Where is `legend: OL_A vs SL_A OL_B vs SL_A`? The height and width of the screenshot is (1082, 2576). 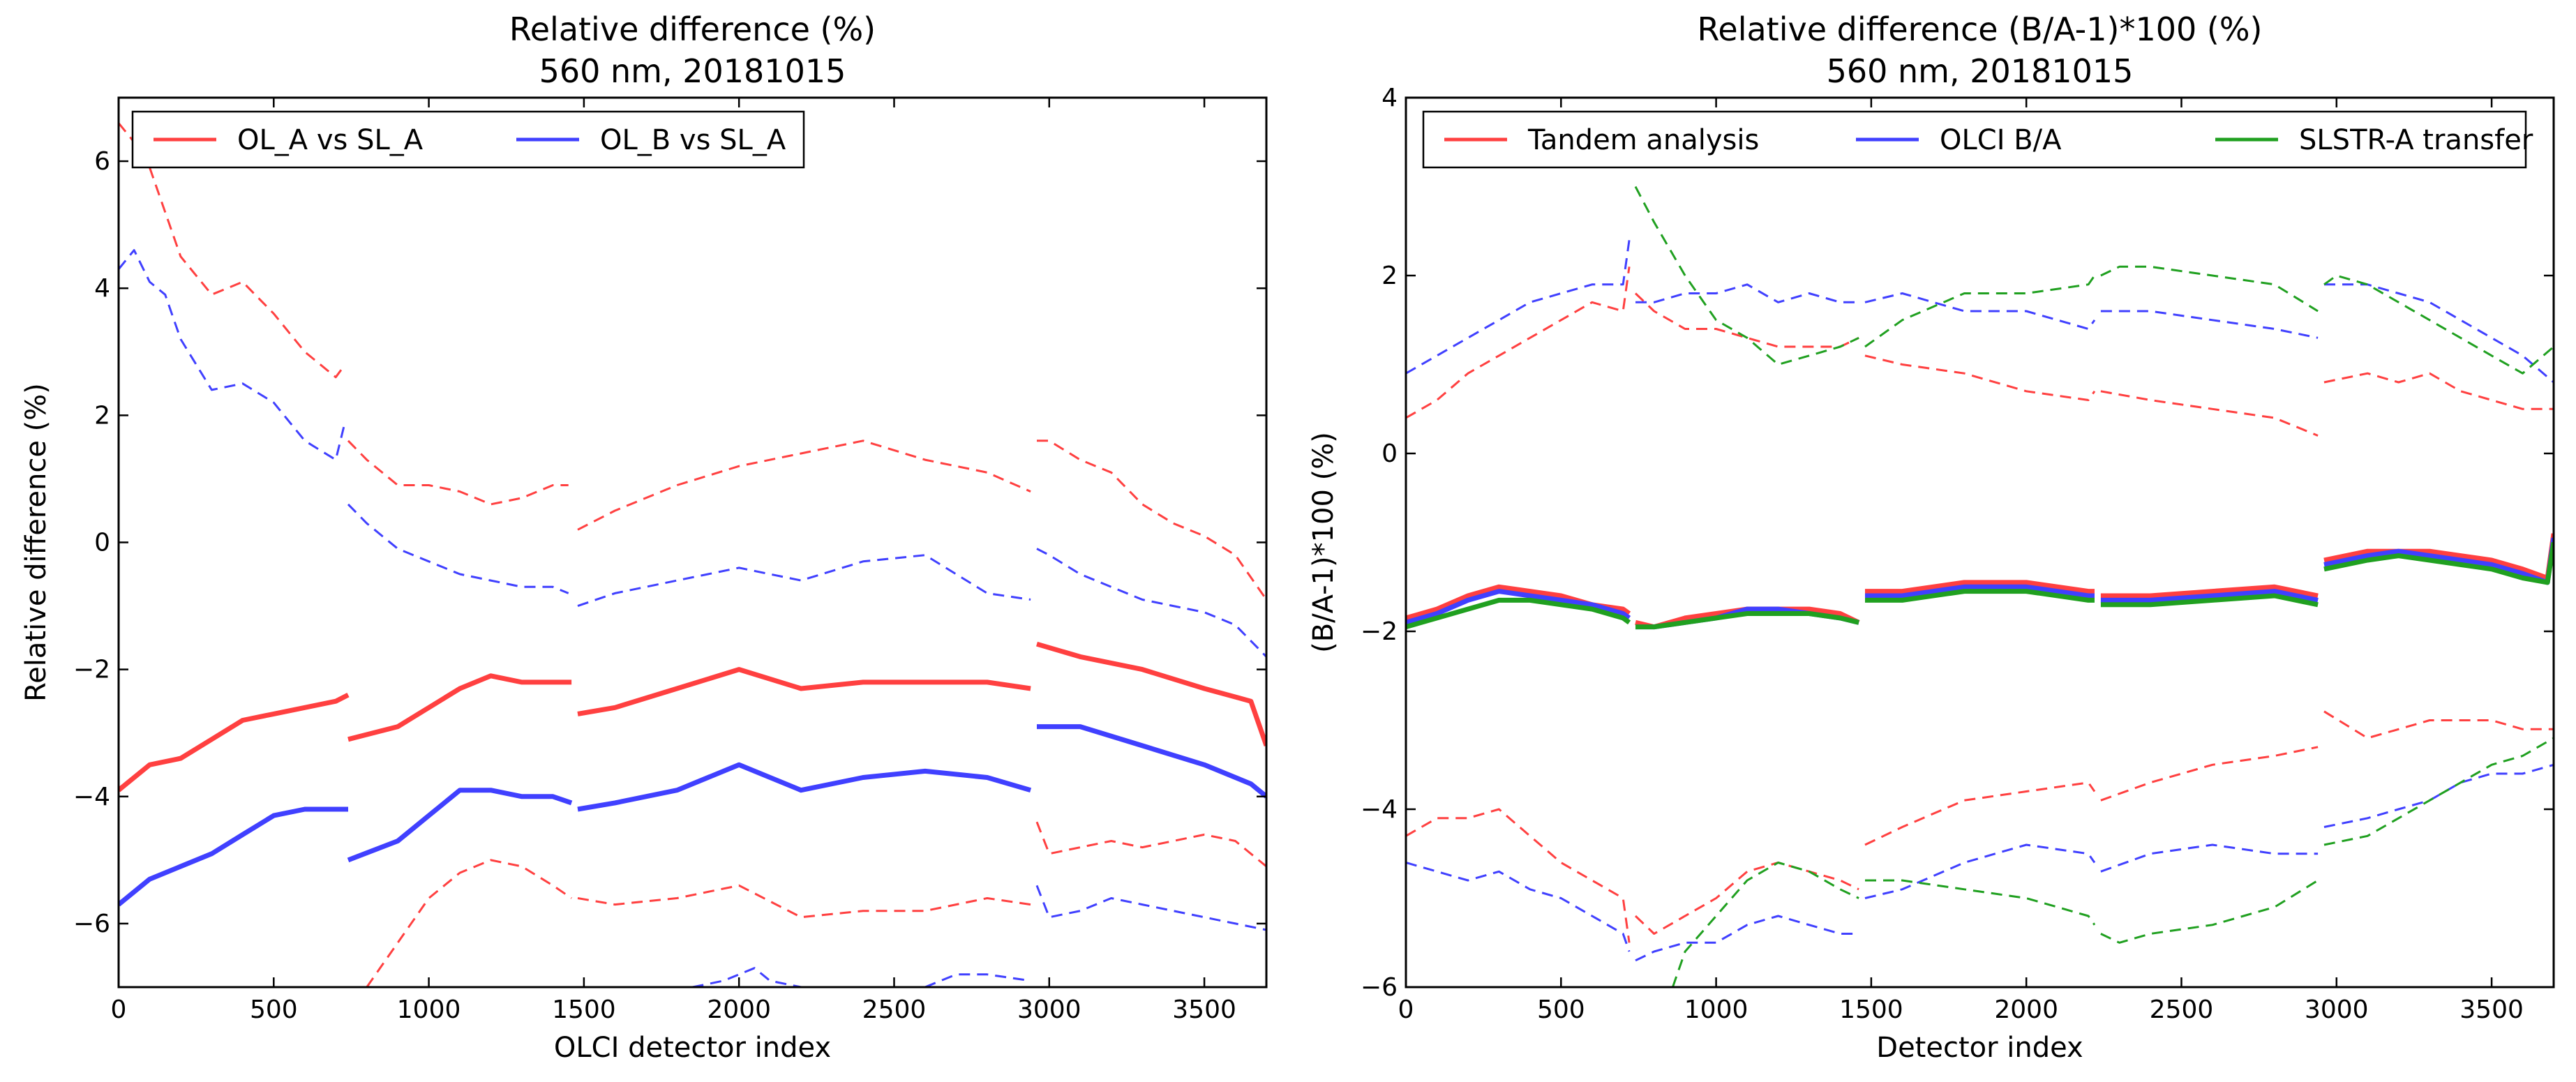
legend: OL_A vs SL_A OL_B vs SL_A is located at coordinates (468, 139).